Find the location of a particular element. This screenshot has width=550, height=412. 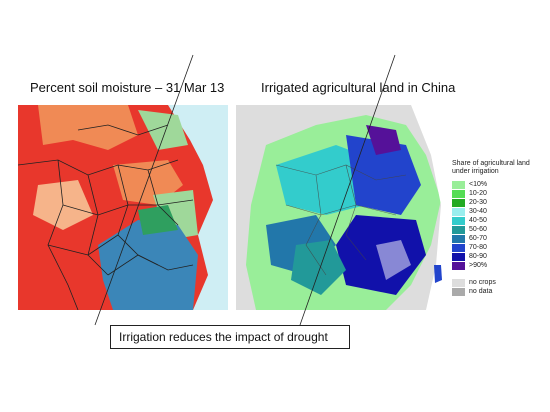

legend-extra-label: no data is located at coordinates (481, 291).